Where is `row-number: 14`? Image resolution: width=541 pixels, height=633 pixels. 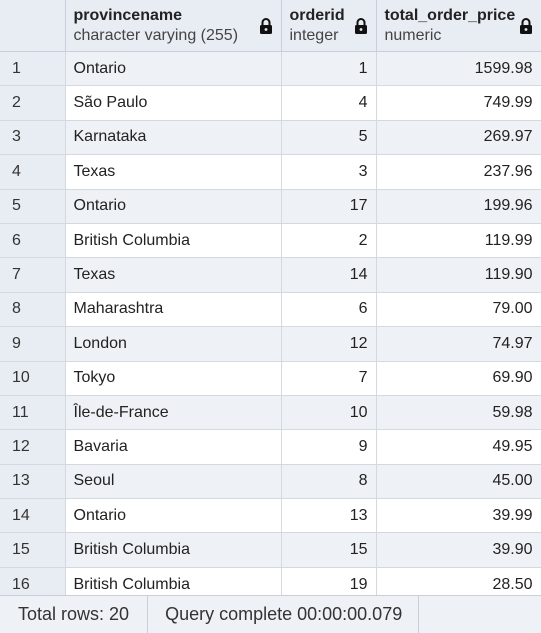
row-number: 14 is located at coordinates (33, 516).